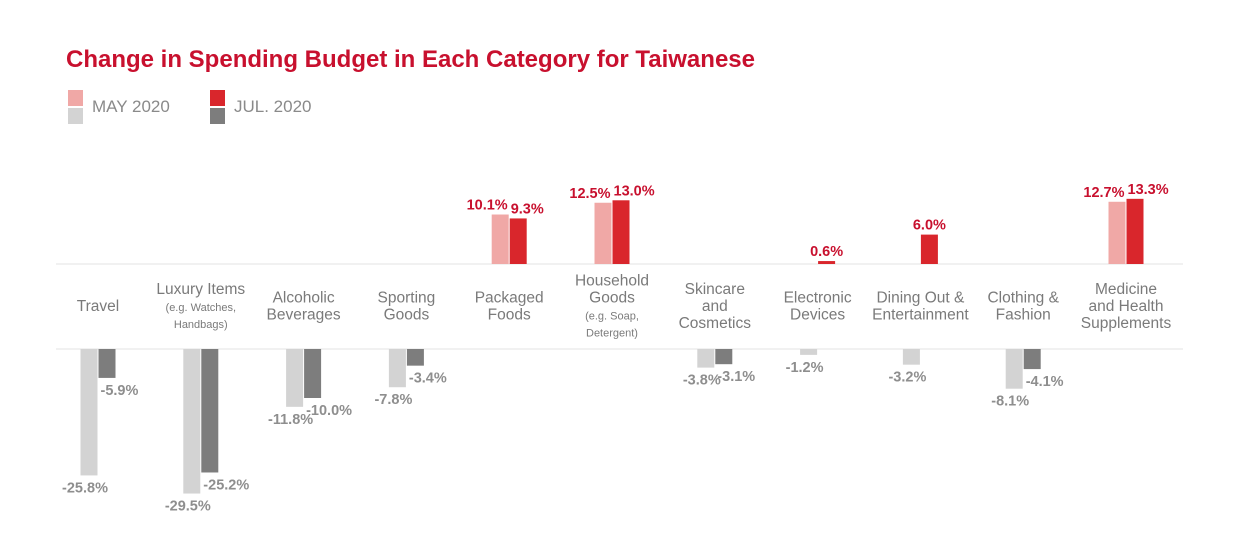 This screenshot has width=1236, height=551. Describe the element at coordinates (1010, 402) in the screenshot. I see `data-label-may-2020: -8.1%` at that location.